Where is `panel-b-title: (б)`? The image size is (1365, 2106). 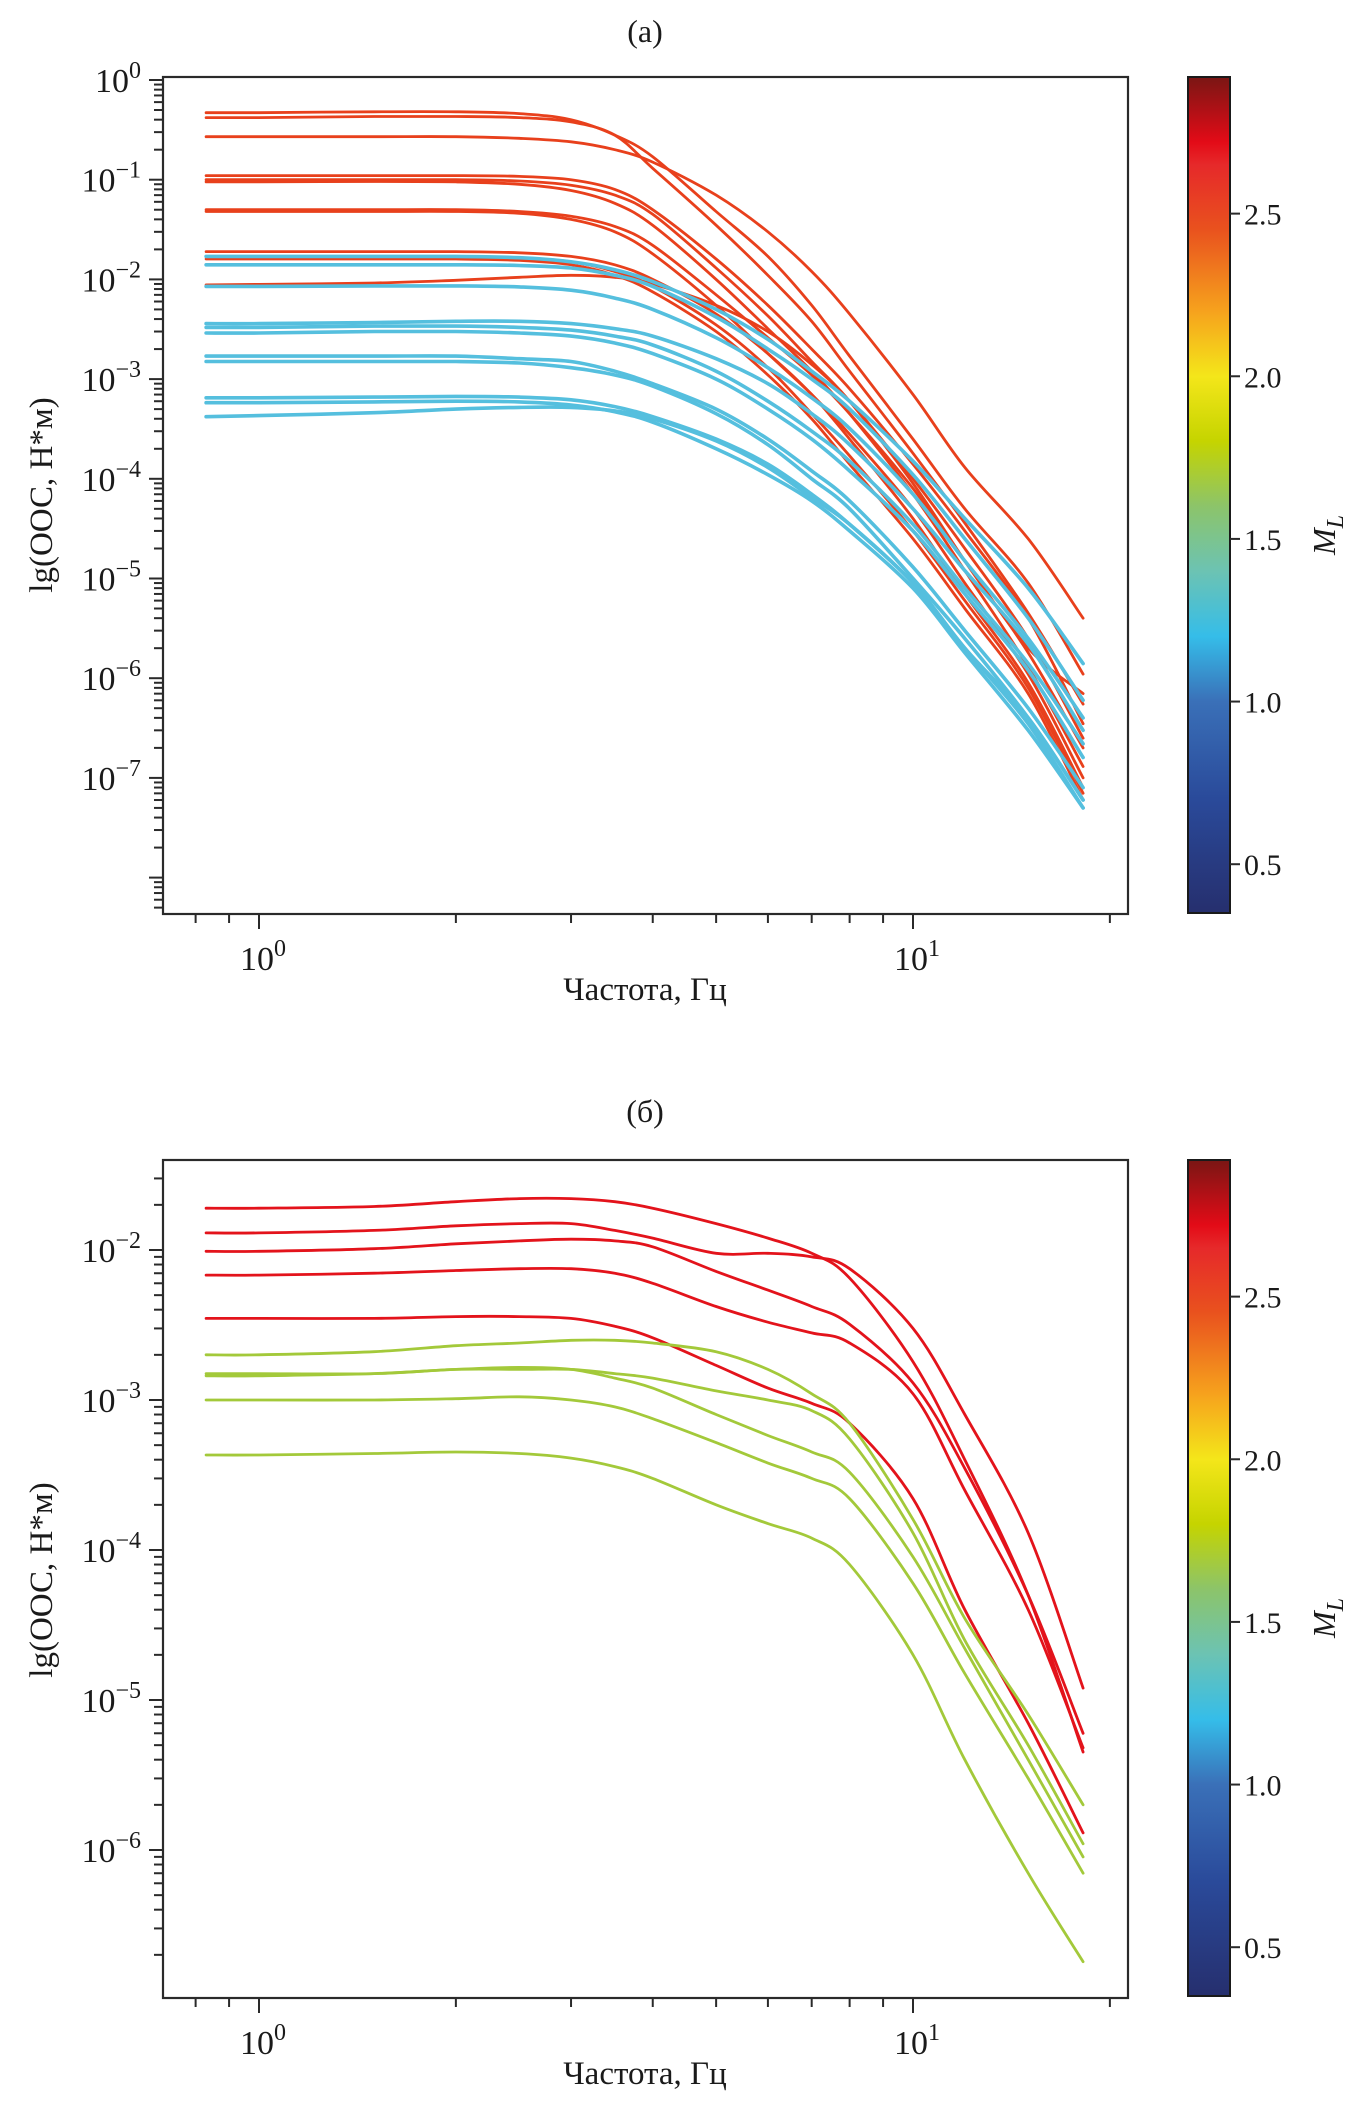
panel-b-title: (б) is located at coordinates (645, 1111).